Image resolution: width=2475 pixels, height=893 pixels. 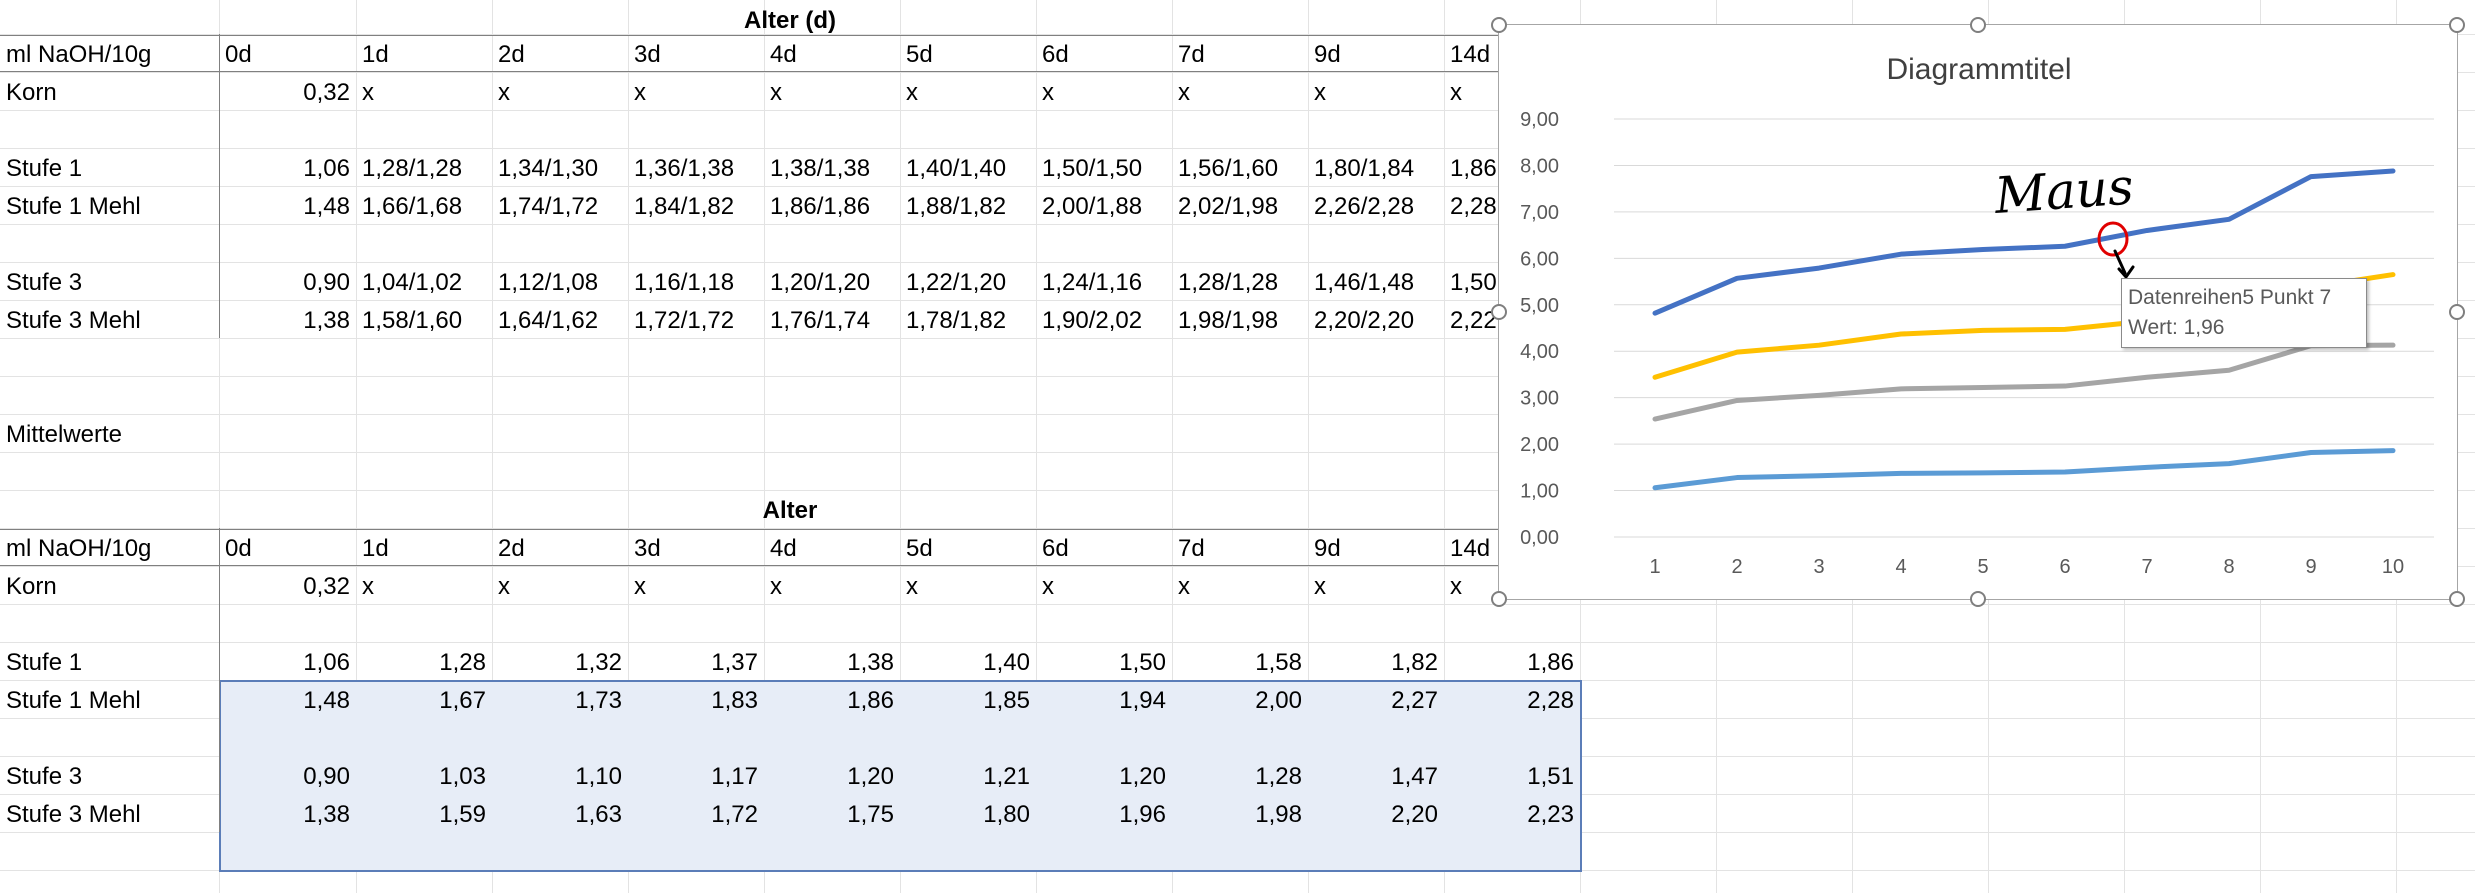 What do you see at coordinates (548, 320) in the screenshot?
I see `data-cell: 1,64/1,62` at bounding box center [548, 320].